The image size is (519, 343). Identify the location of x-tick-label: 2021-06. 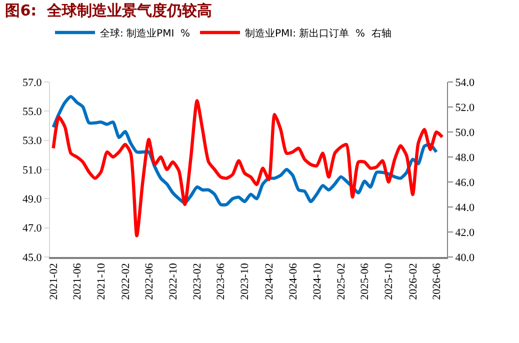
(78, 281).